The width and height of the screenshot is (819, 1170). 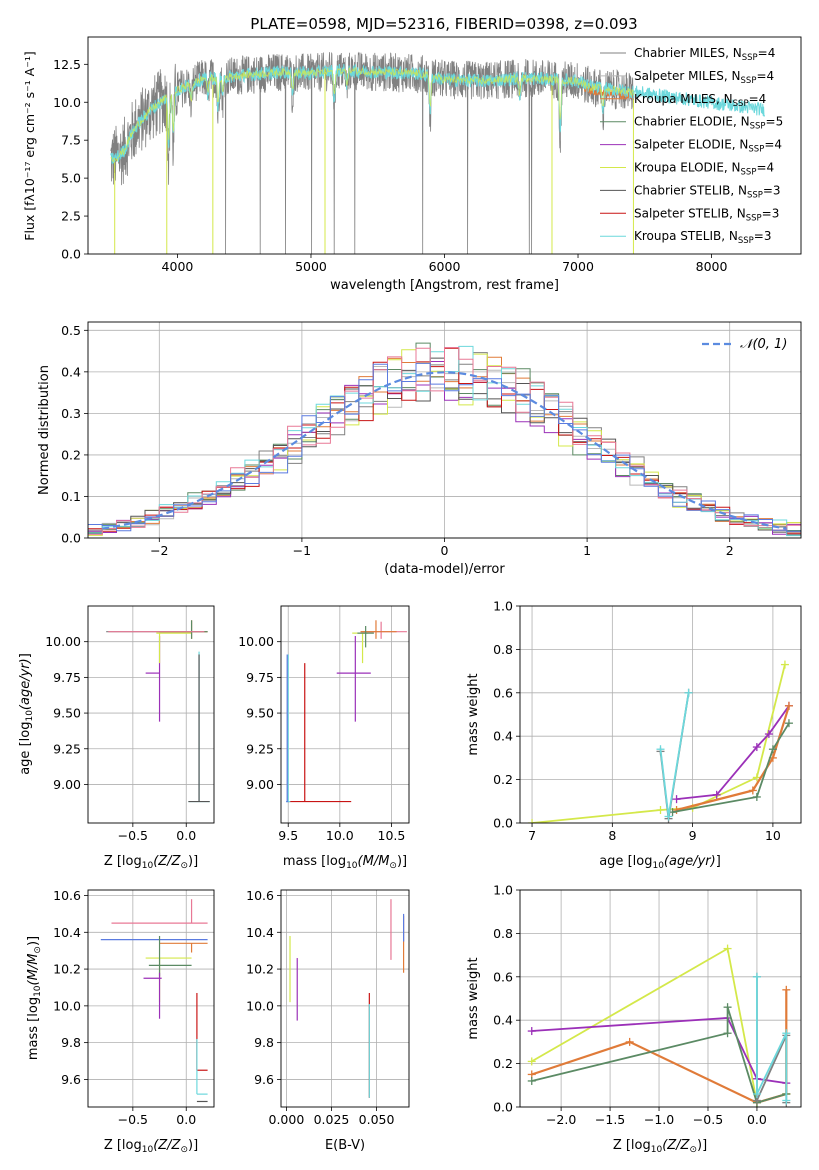 What do you see at coordinates (444, 569) in the screenshot?
I see `x-axis-label: (data-model)/error` at bounding box center [444, 569].